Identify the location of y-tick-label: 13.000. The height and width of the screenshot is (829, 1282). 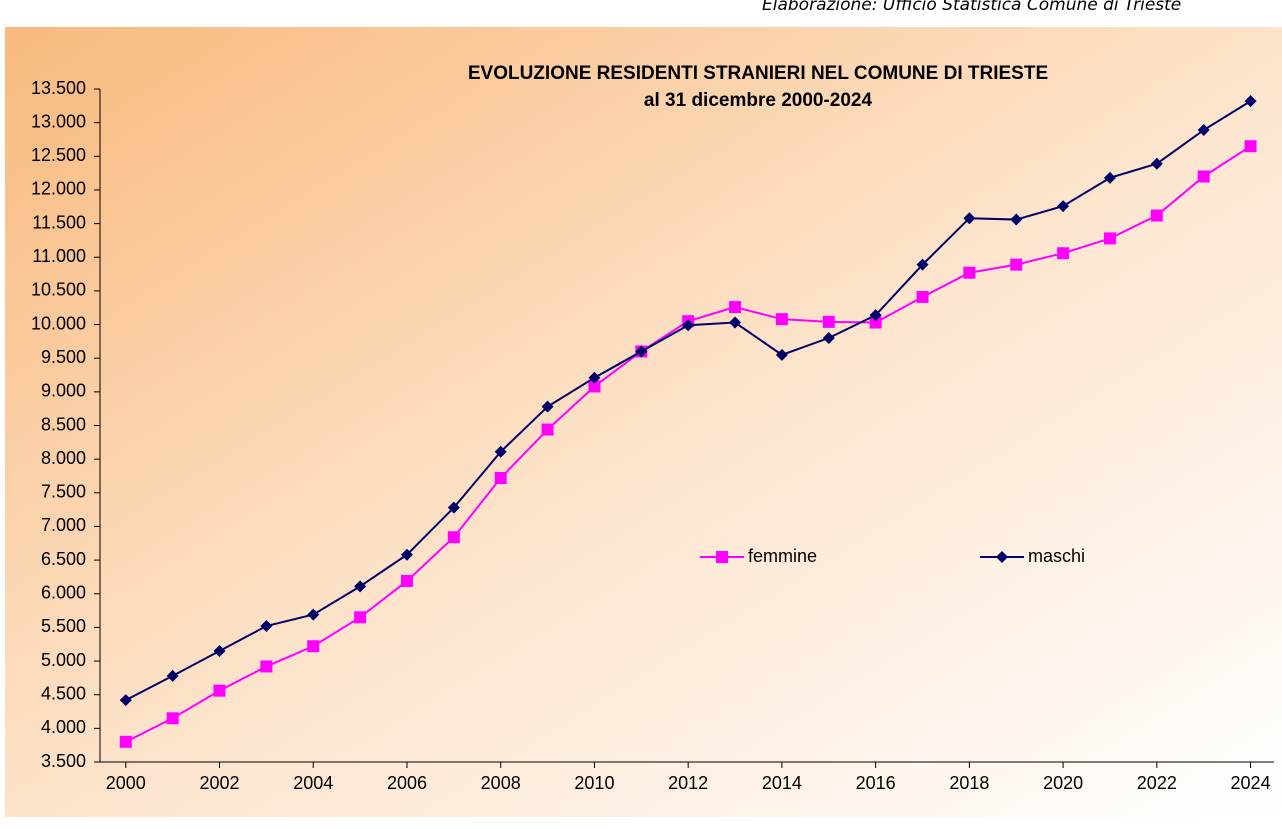
(58, 121).